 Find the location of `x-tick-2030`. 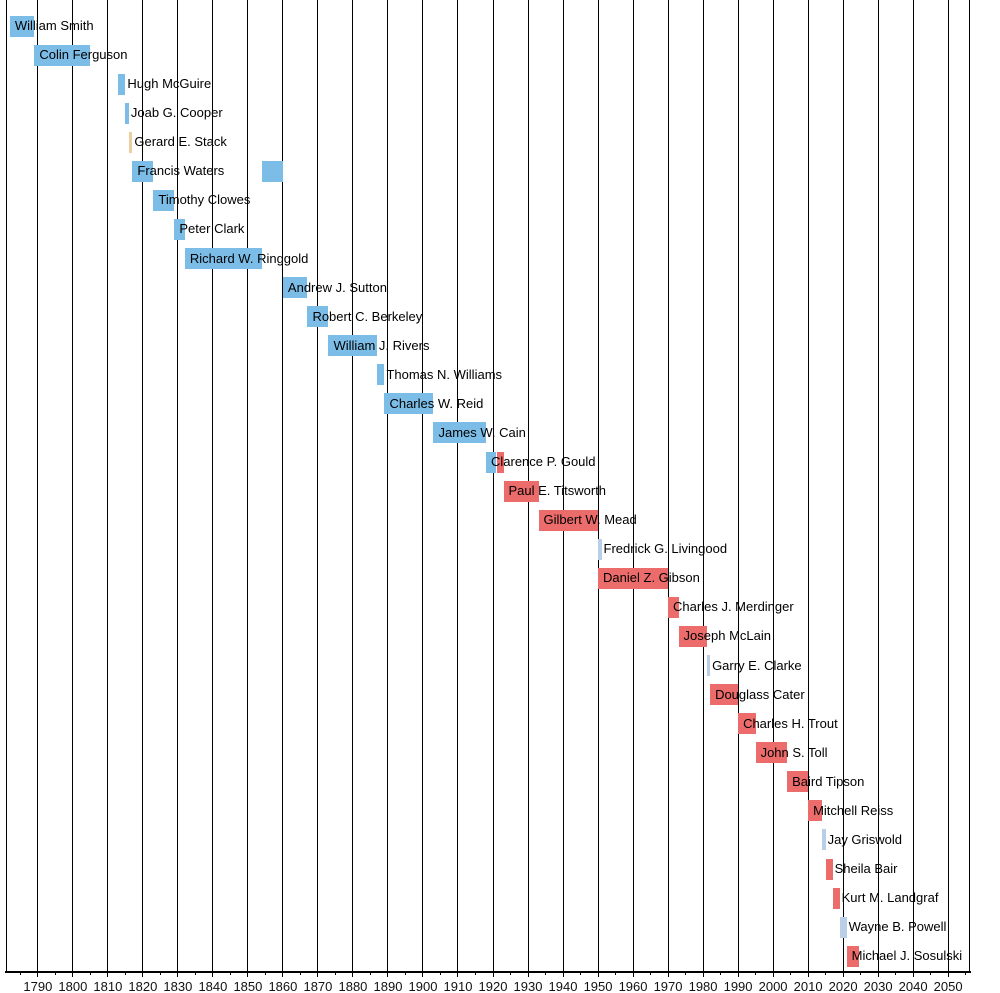

x-tick-2030 is located at coordinates (878, 974).